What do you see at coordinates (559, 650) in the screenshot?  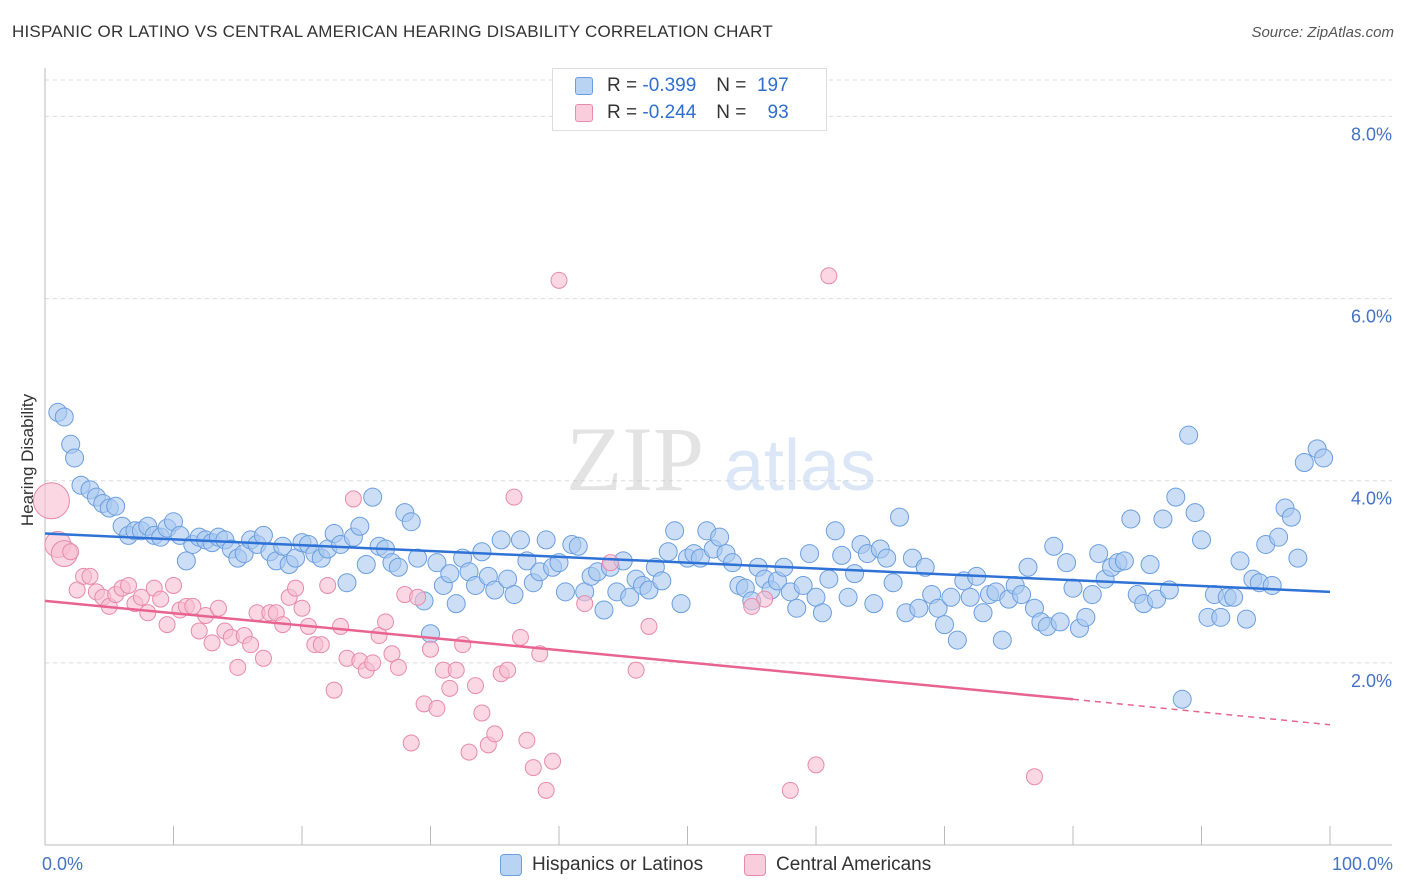 I see `trend-line-central-americans` at bounding box center [559, 650].